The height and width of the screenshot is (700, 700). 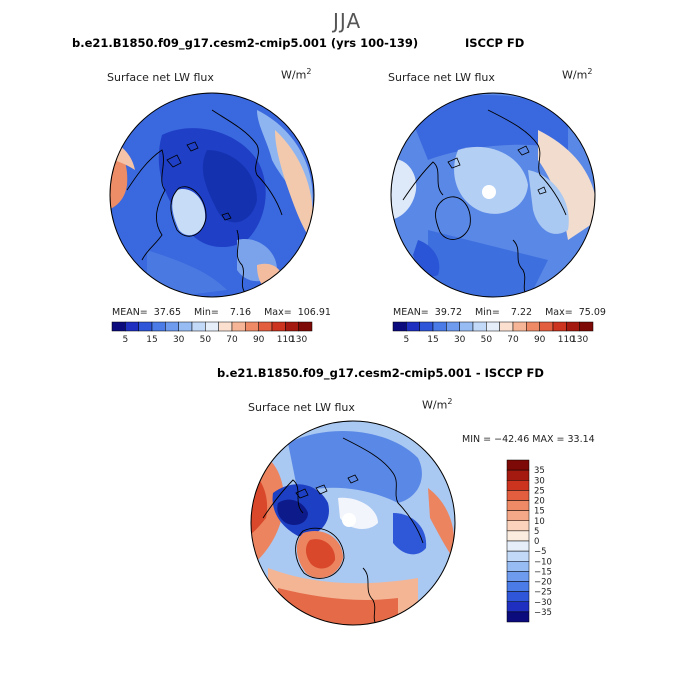 I want to click on cb2-label-5: 90, so click(x=540, y=340).